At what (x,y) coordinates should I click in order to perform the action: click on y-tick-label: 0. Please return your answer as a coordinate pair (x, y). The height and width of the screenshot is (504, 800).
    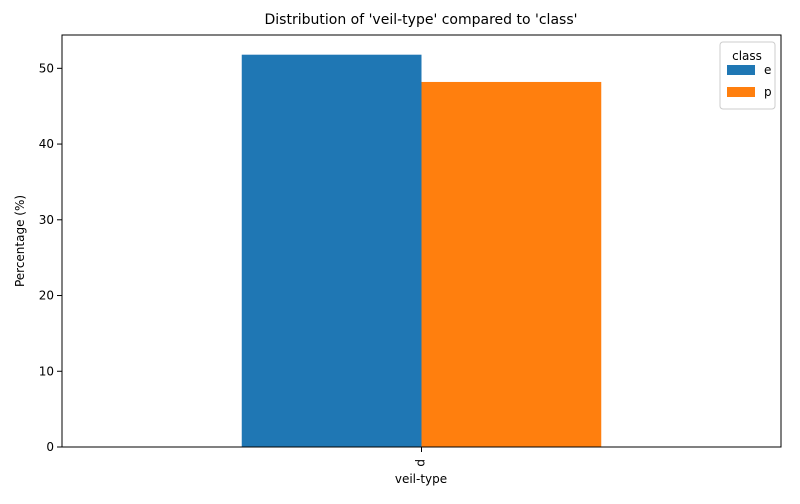
    Looking at the image, I should click on (50, 447).